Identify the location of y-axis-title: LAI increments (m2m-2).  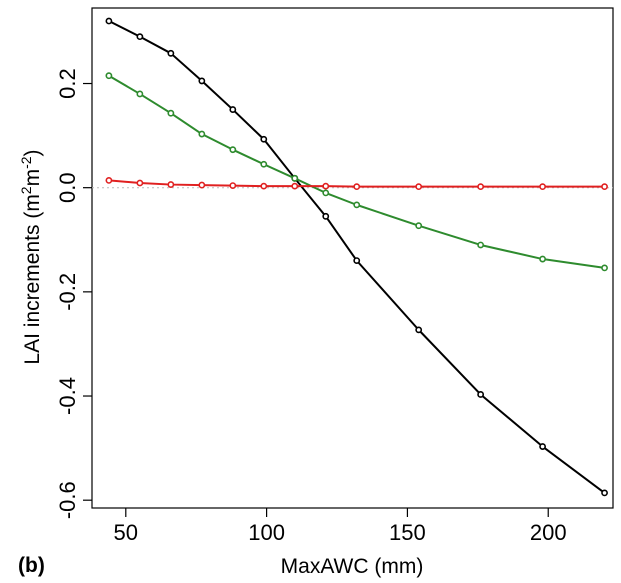
(31, 256).